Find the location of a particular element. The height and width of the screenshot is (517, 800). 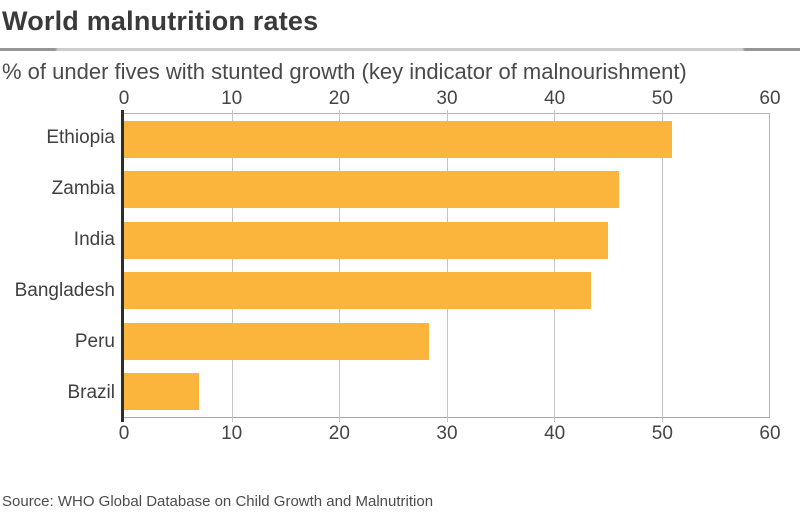

category-label-peru: Peru is located at coordinates (94, 341).